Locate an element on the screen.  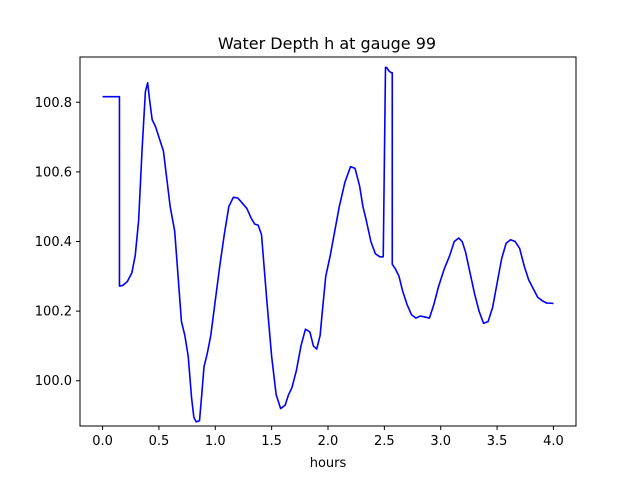
x-tick-label: 4.0 is located at coordinates (553, 441).